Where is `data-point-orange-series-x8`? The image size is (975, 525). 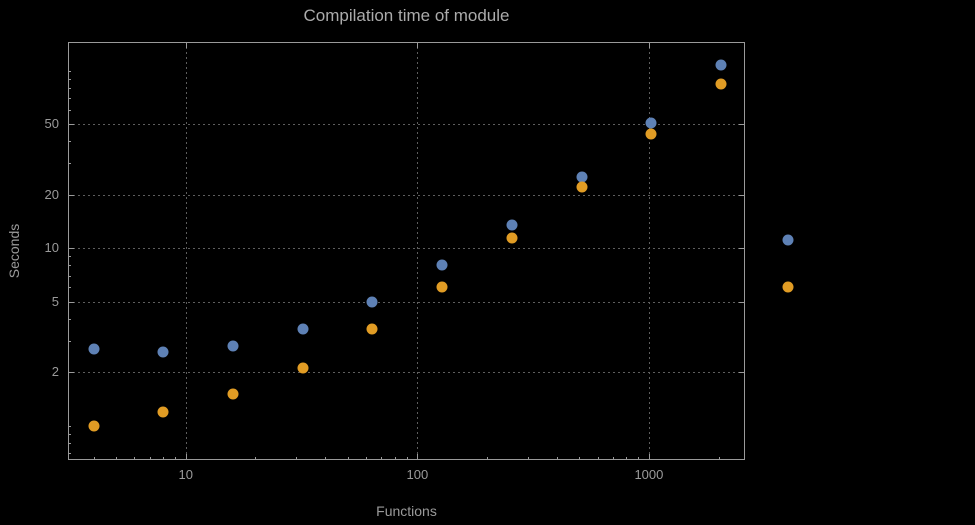
data-point-orange-series-x8 is located at coordinates (163, 412).